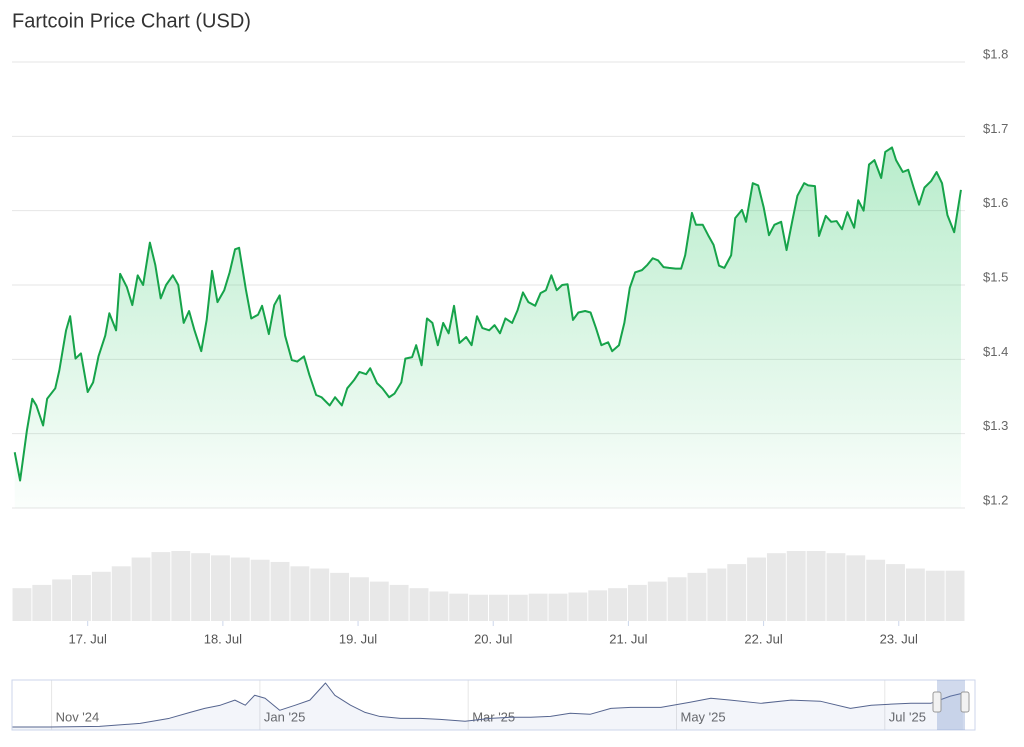 The height and width of the screenshot is (747, 1024). What do you see at coordinates (285, 716) in the screenshot?
I see `navigator-tick-label: Jan '25` at bounding box center [285, 716].